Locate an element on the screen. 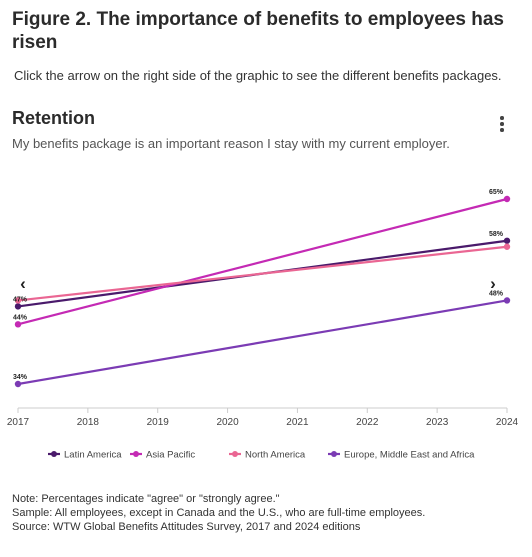 This screenshot has height=557, width=532. data-label: 44% is located at coordinates (20, 317).